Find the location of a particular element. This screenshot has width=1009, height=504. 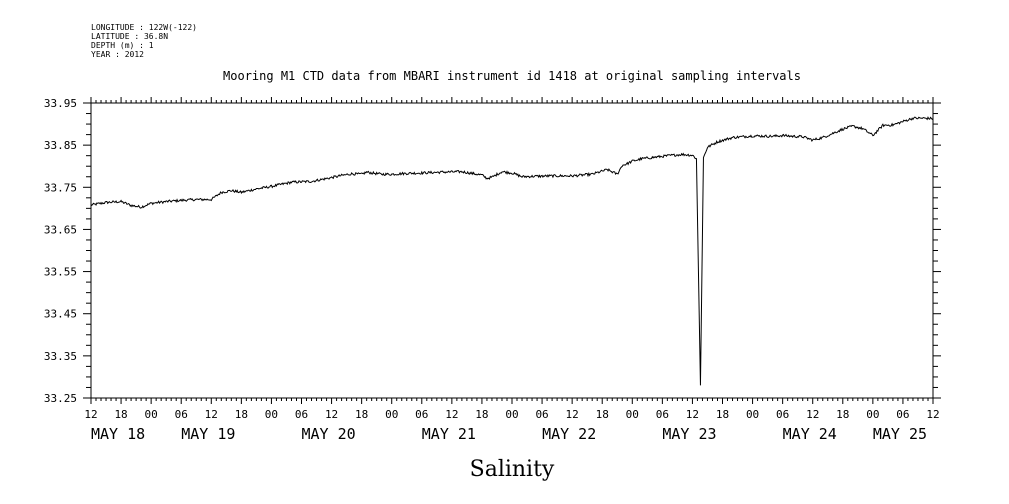

latitude-text: LATITUDE : 36.8N is located at coordinates (129, 36).